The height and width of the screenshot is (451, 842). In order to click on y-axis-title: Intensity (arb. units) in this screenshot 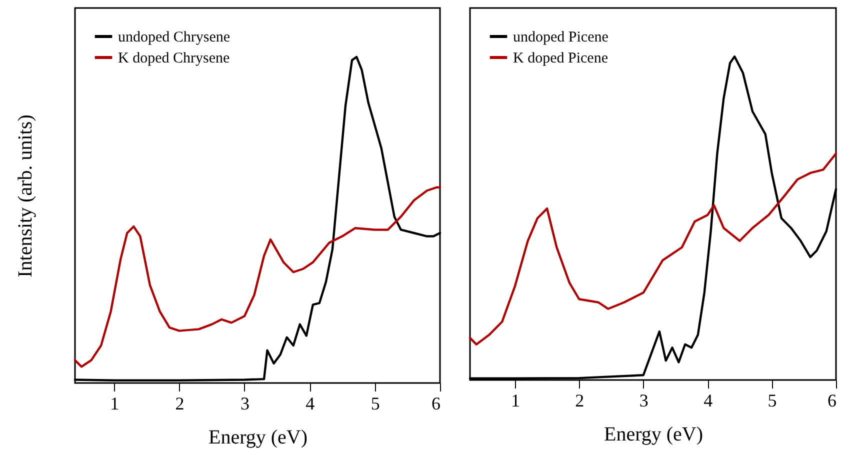, I will do `click(25, 196)`.